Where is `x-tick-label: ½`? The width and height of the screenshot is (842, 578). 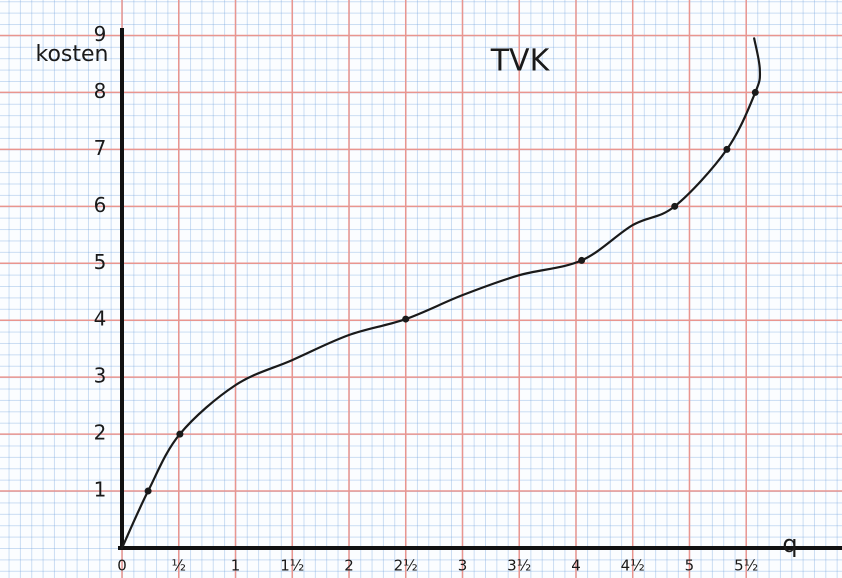 x-tick-label: ½ is located at coordinates (178, 566).